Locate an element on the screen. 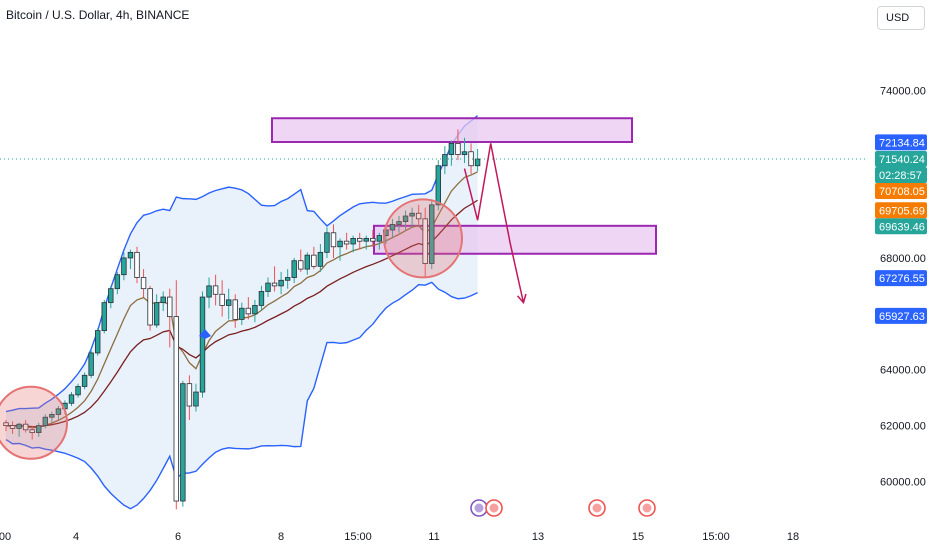  time-tick-label: 11 is located at coordinates (433, 537).